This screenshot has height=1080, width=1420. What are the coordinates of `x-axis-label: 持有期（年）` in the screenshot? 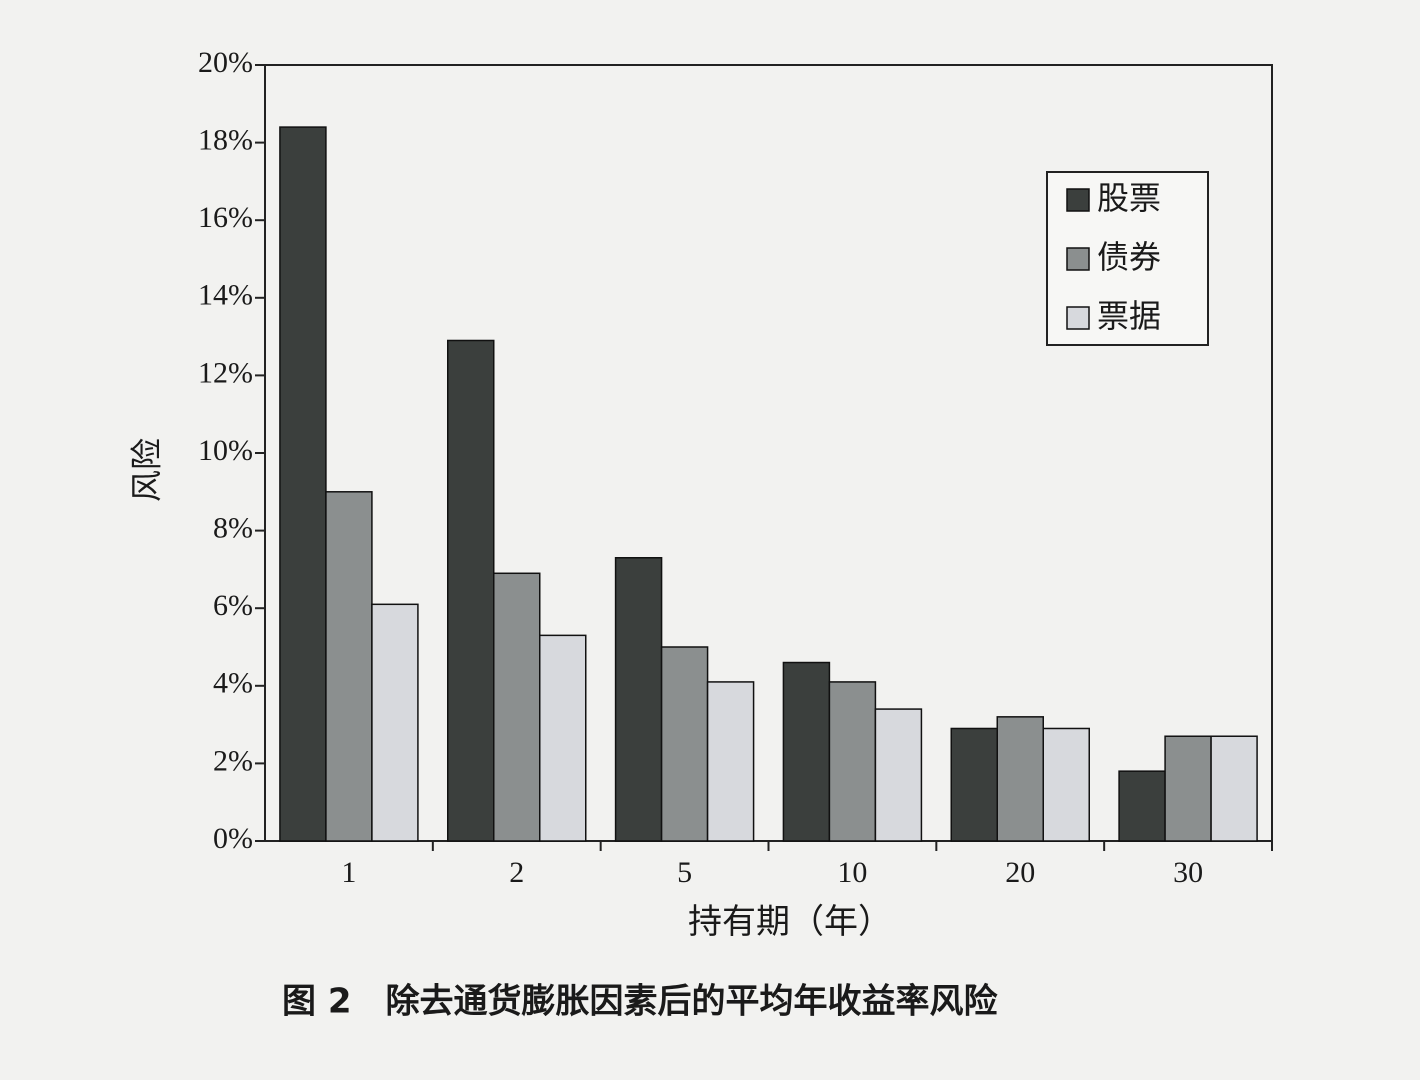 It's located at (790, 922).